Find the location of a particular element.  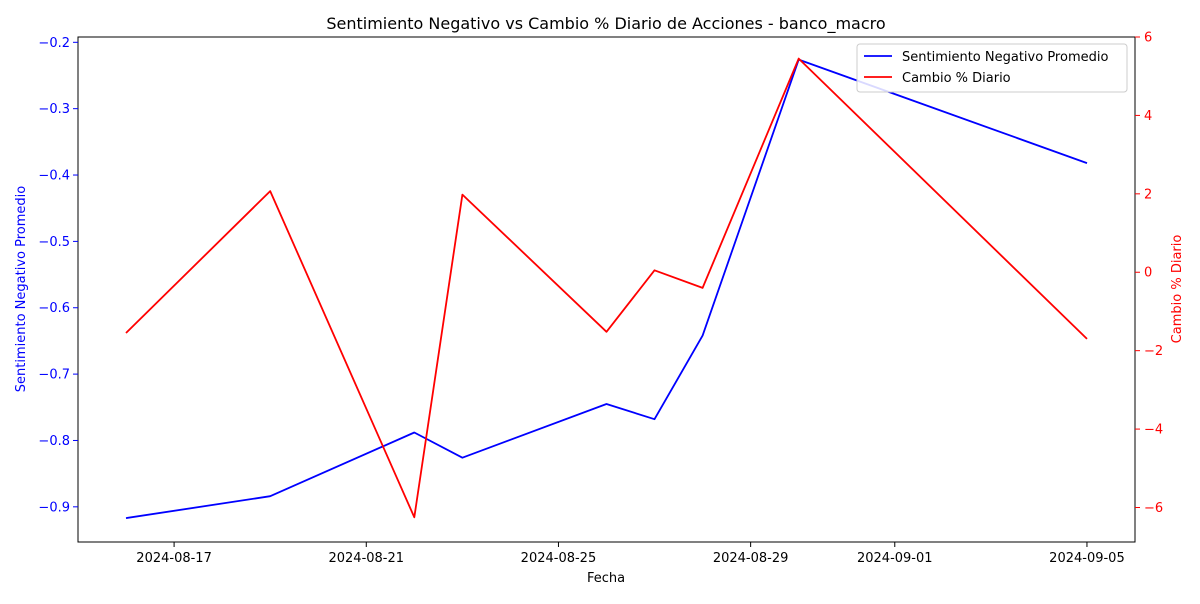

legend-box is located at coordinates (992, 68).